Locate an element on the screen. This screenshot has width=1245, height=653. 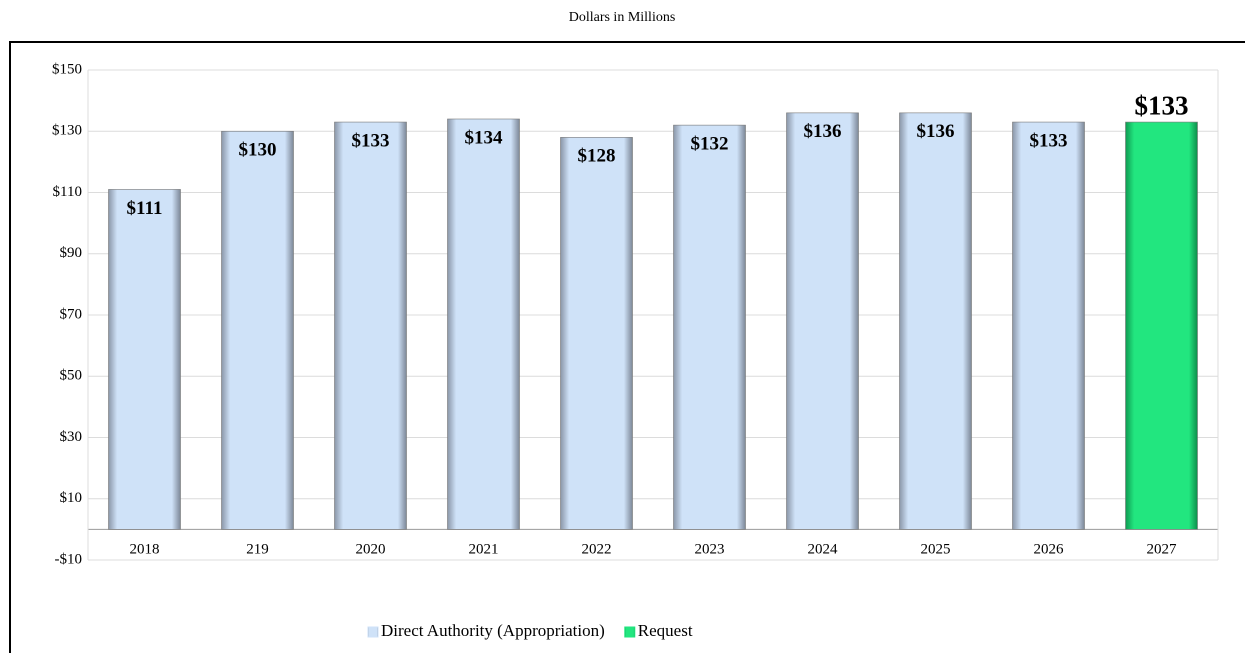
x-tick-label: 2018 is located at coordinates (145, 549).